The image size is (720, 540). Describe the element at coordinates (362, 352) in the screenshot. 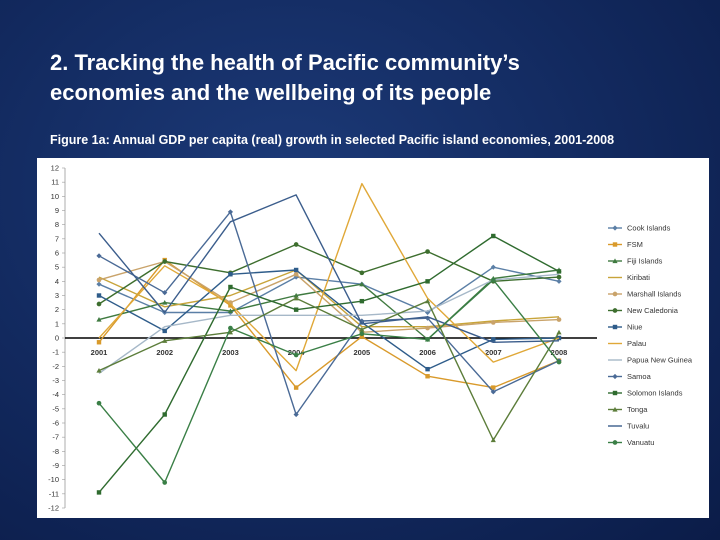

I see `x-category-label: 2005` at that location.